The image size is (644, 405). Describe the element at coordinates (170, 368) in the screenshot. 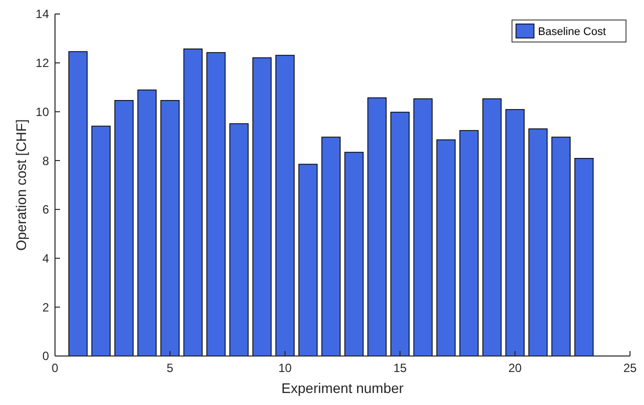

I see `x-tick-label: 5` at that location.